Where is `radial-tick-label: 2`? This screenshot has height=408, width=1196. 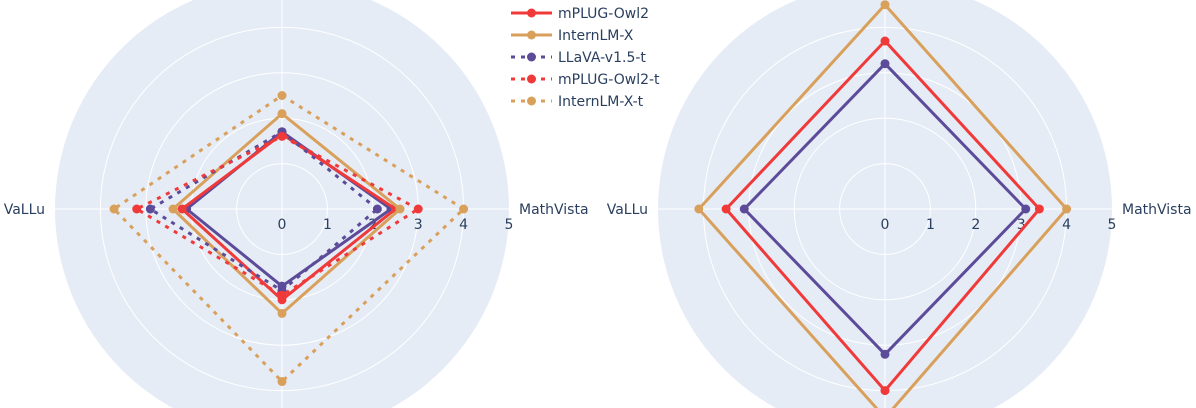
radial-tick-label: 2 is located at coordinates (975, 225).